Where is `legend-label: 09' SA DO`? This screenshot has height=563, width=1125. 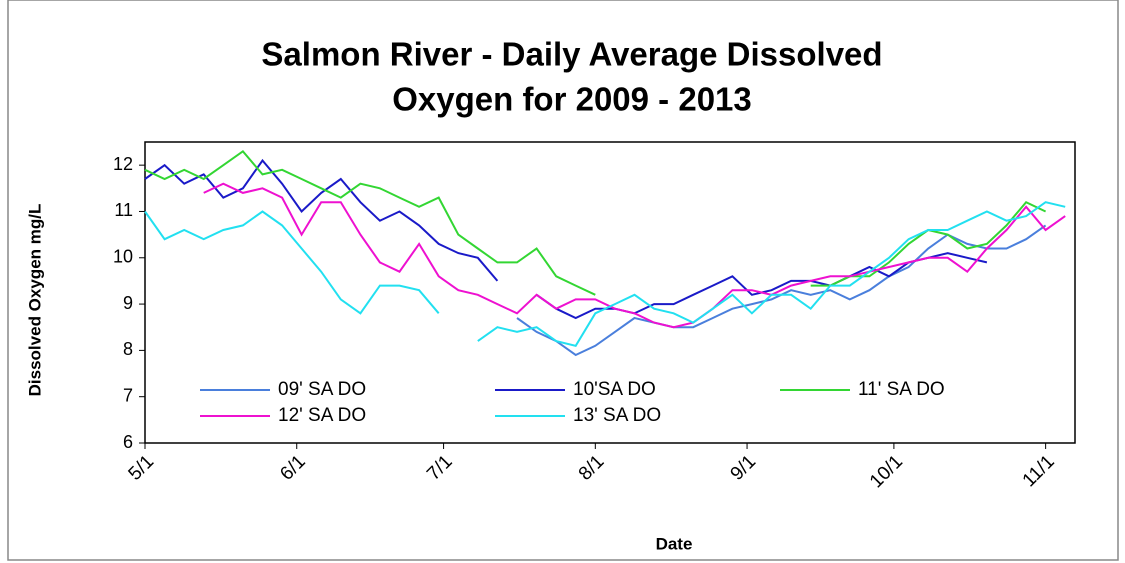
legend-label: 09' SA DO is located at coordinates (322, 389).